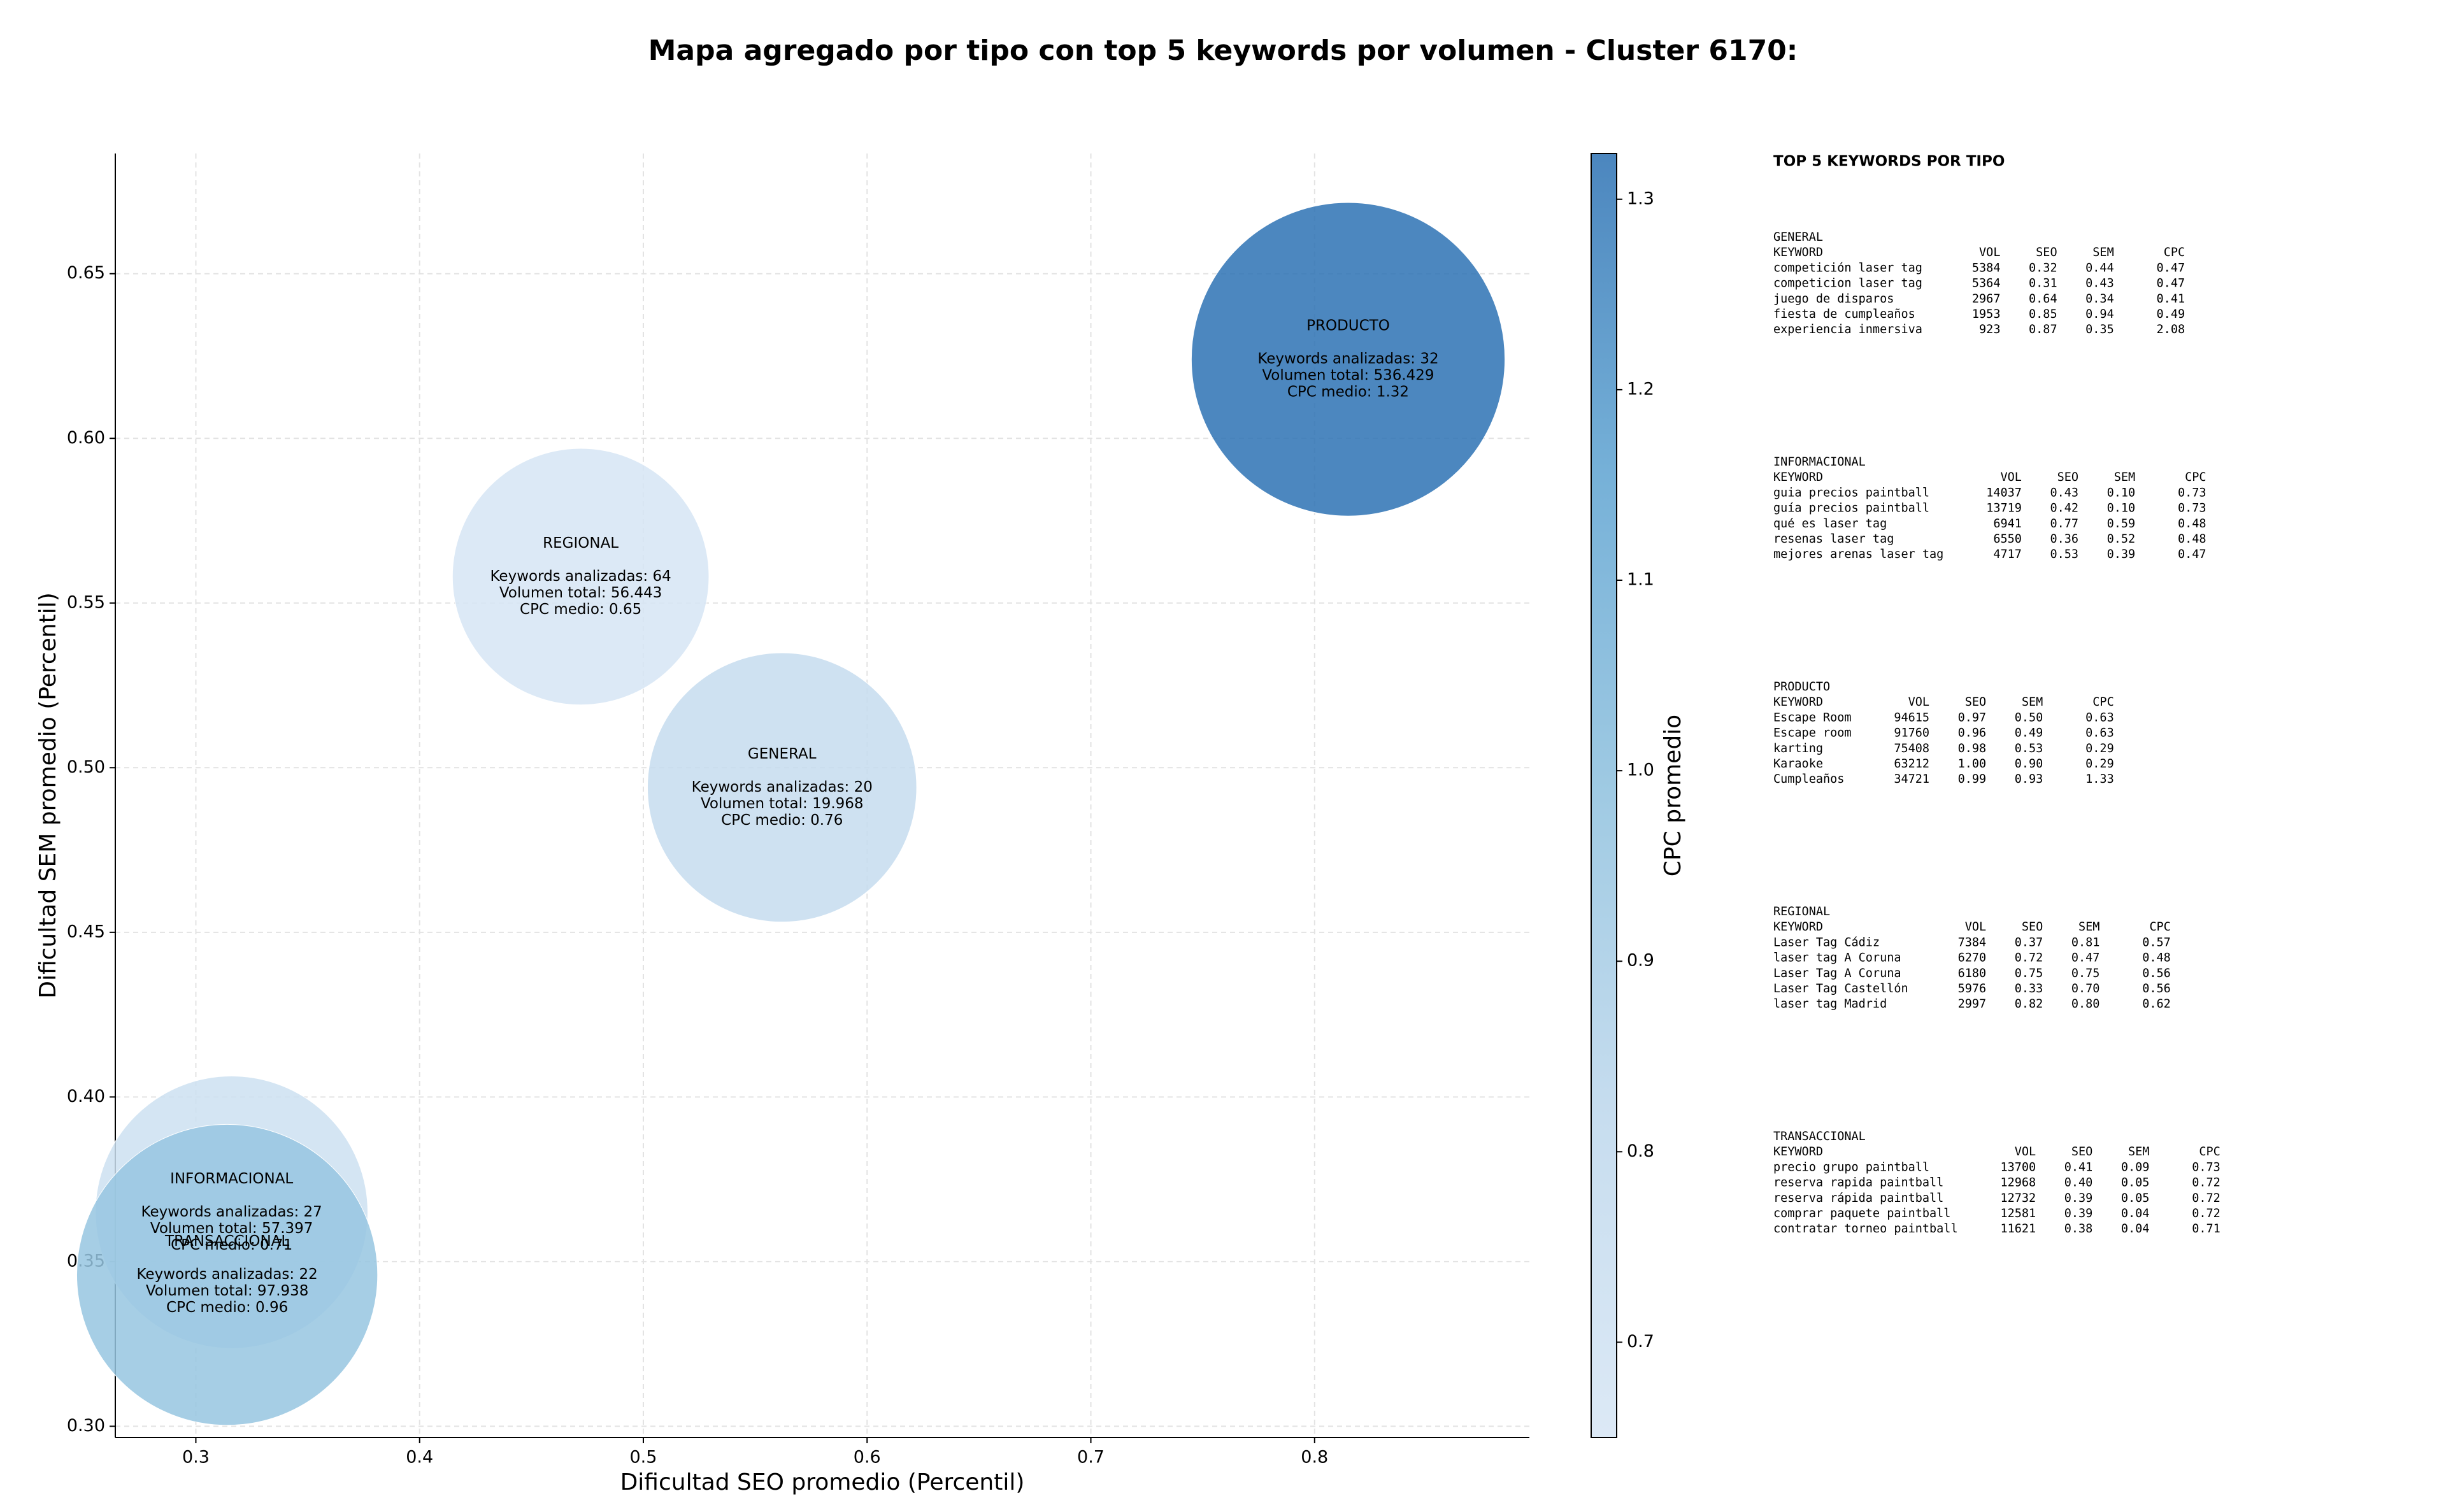 The width and height of the screenshot is (2446, 1512). Describe the element at coordinates (1986, 299) in the screenshot. I see `table-cell: 2967` at that location.